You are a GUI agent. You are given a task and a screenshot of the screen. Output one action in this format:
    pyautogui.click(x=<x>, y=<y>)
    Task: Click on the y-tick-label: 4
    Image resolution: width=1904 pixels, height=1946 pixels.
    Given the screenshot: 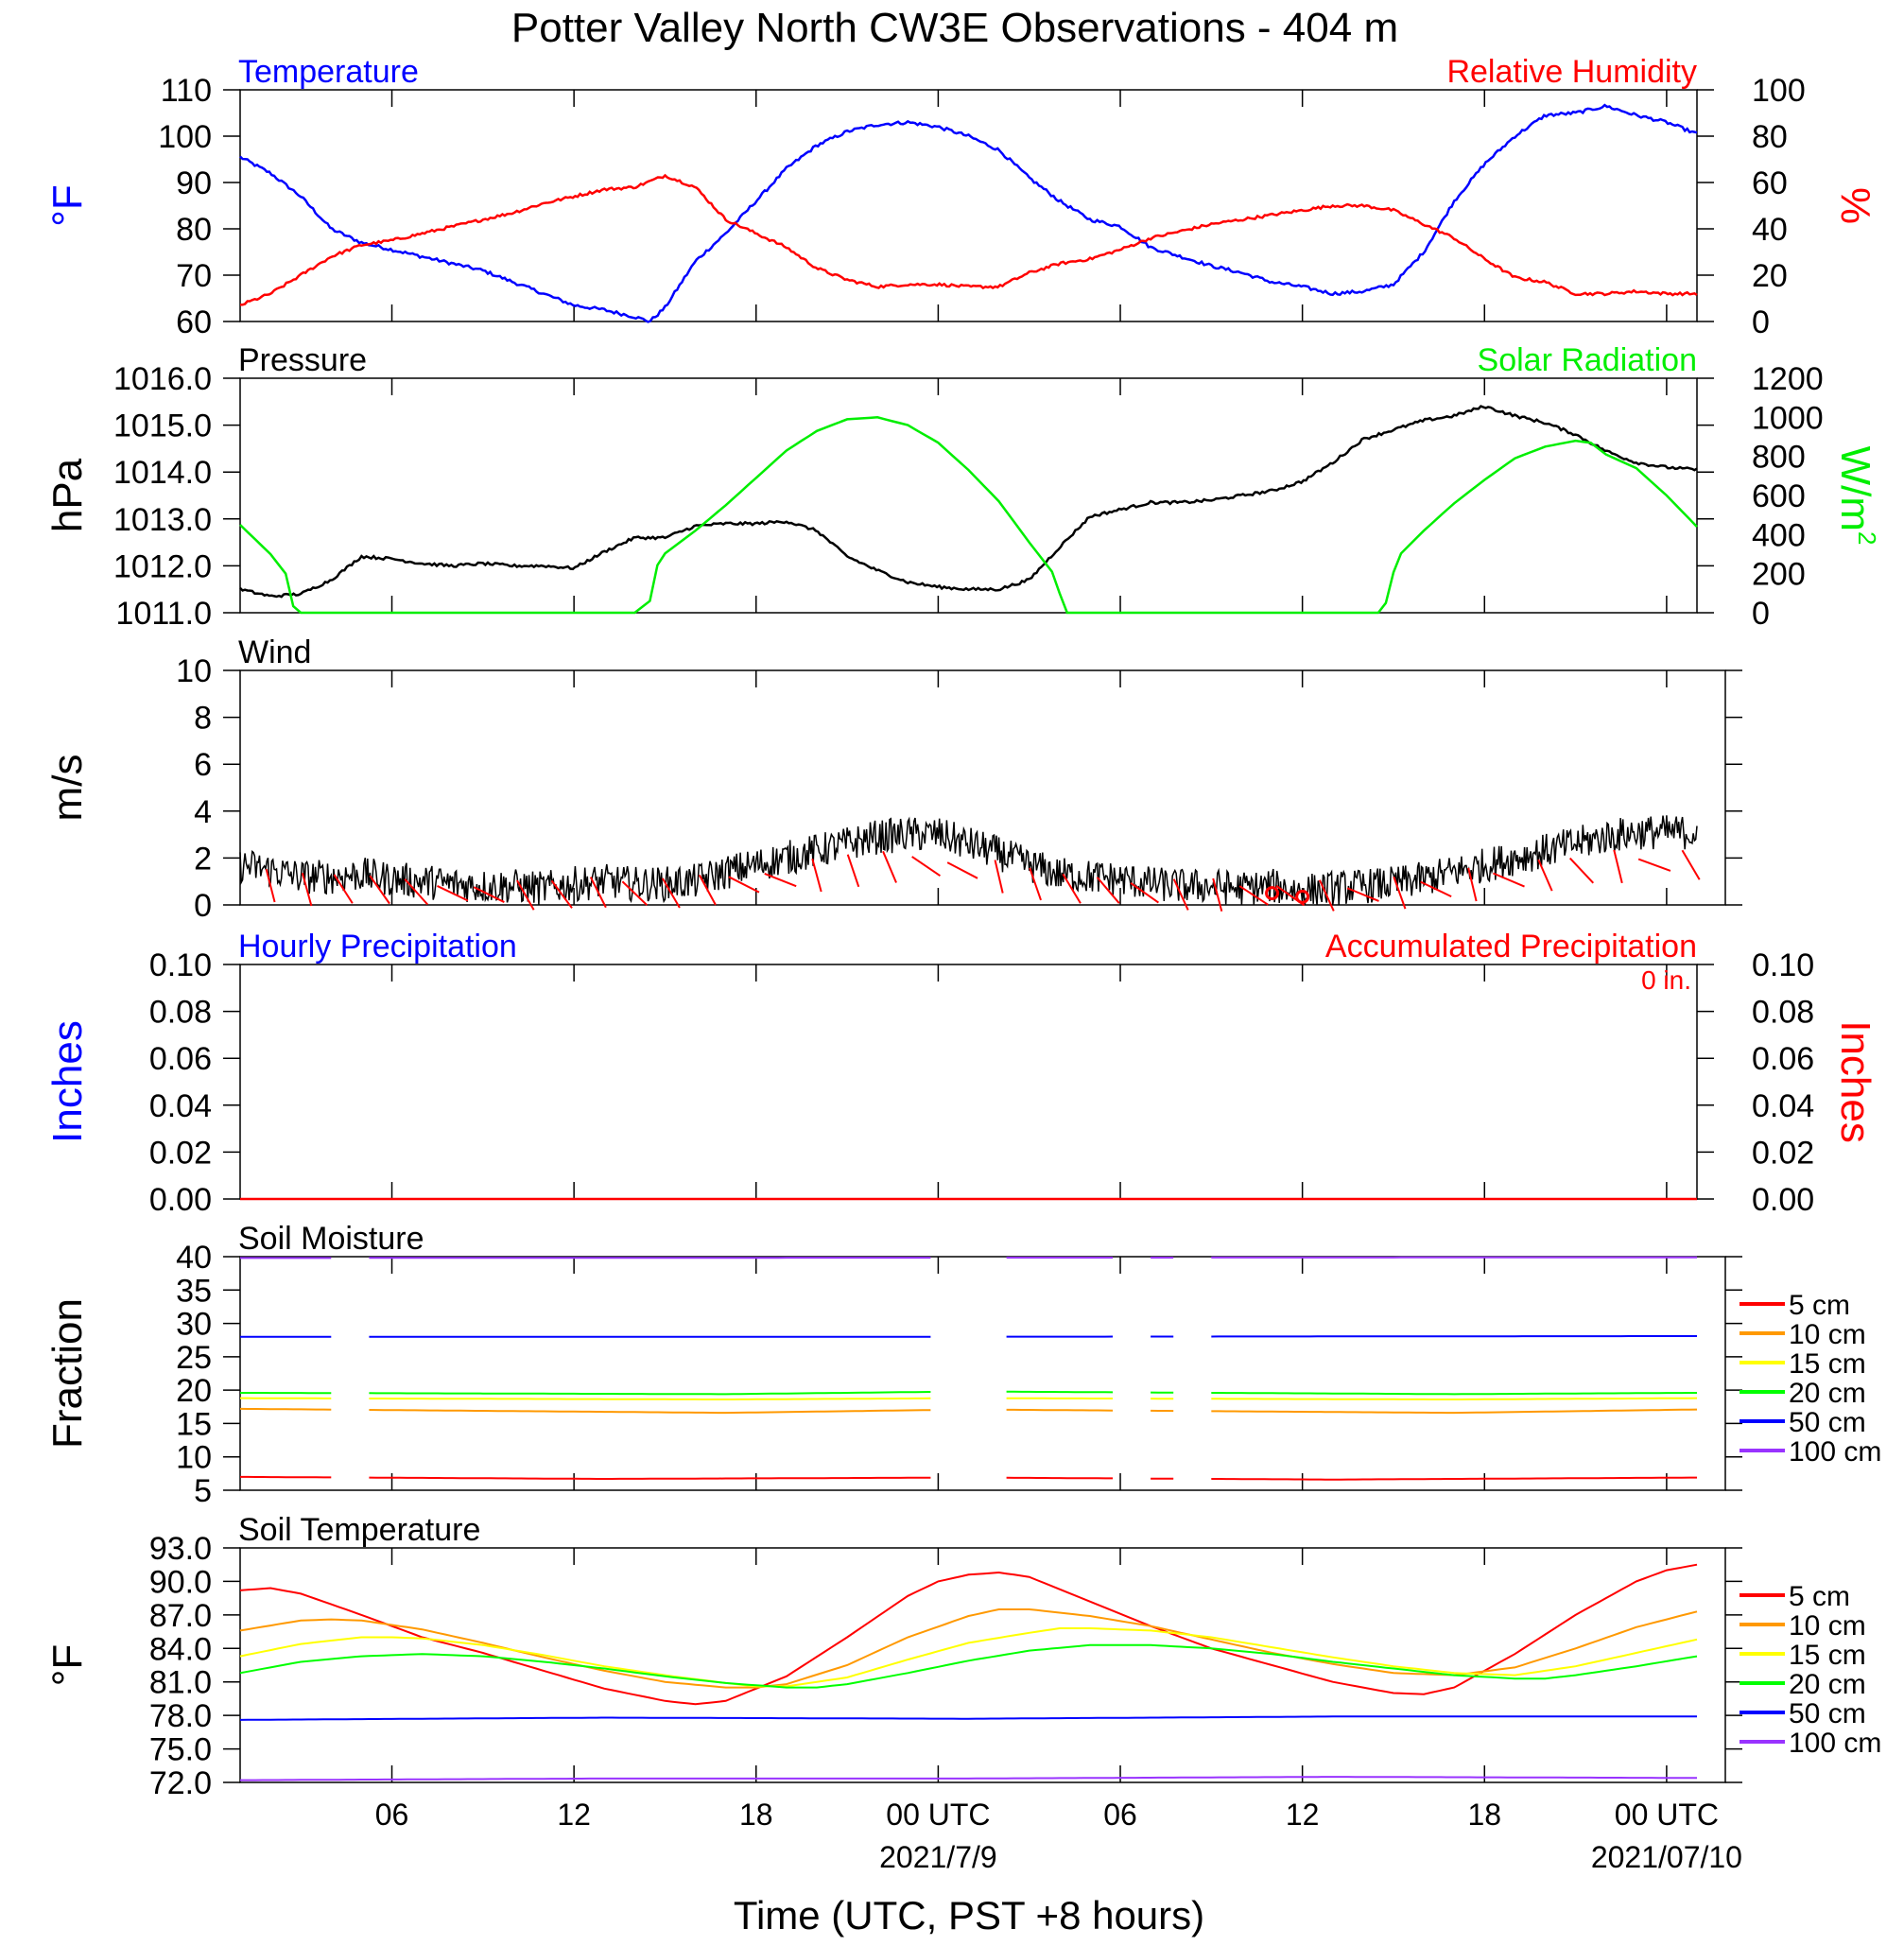 What is the action you would take?
    pyautogui.click(x=203, y=812)
    